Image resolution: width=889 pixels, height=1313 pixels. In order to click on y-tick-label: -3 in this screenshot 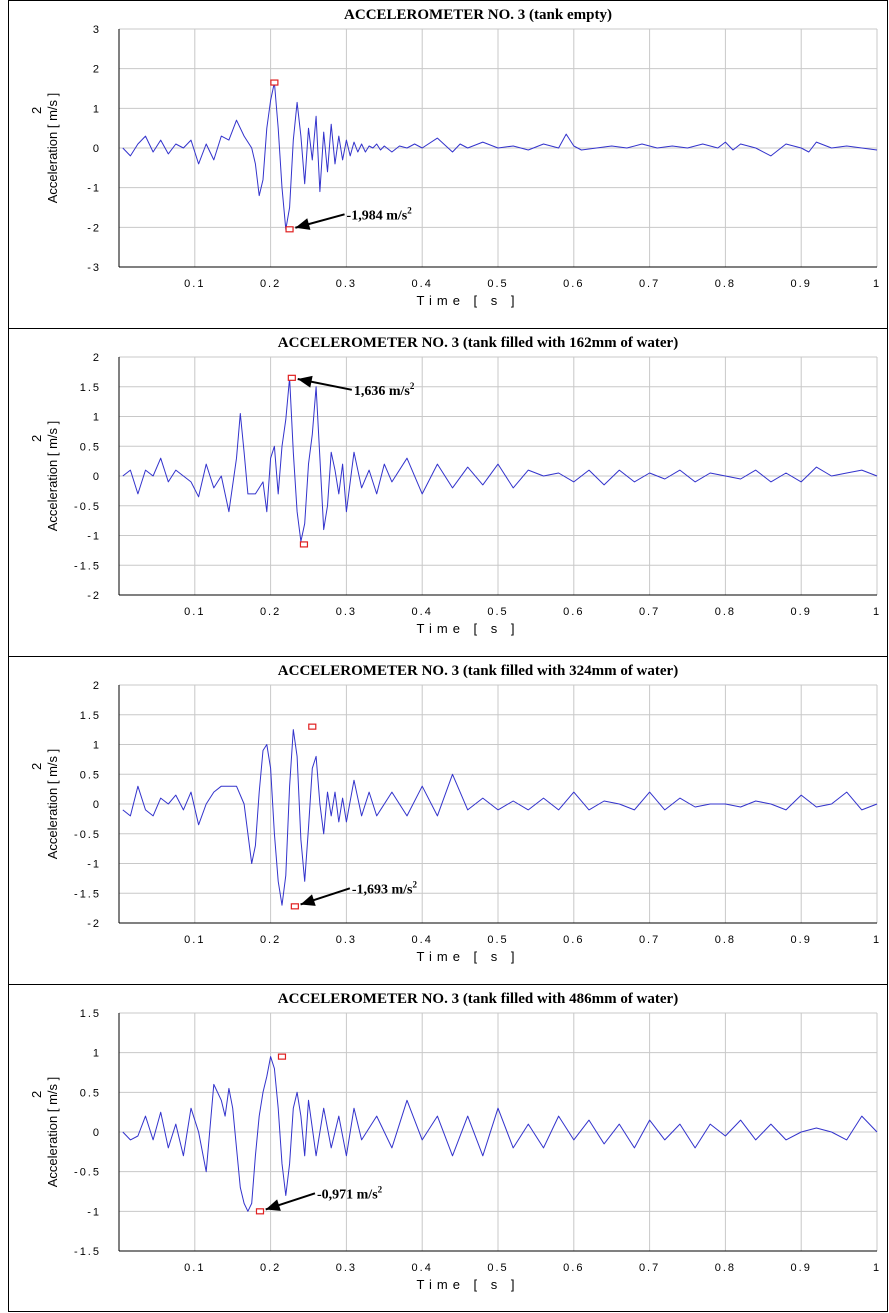, I will do `click(94, 268)`.